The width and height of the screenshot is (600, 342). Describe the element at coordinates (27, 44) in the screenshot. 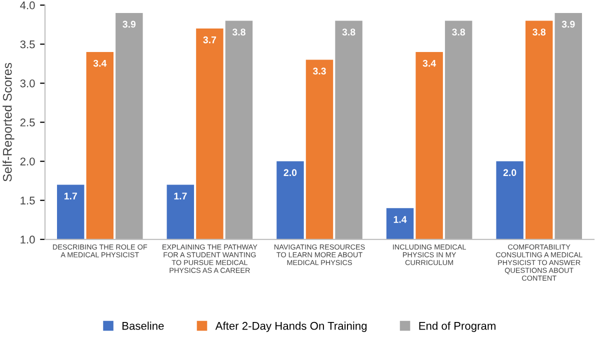

I see `y-tick-label: 3.5` at that location.